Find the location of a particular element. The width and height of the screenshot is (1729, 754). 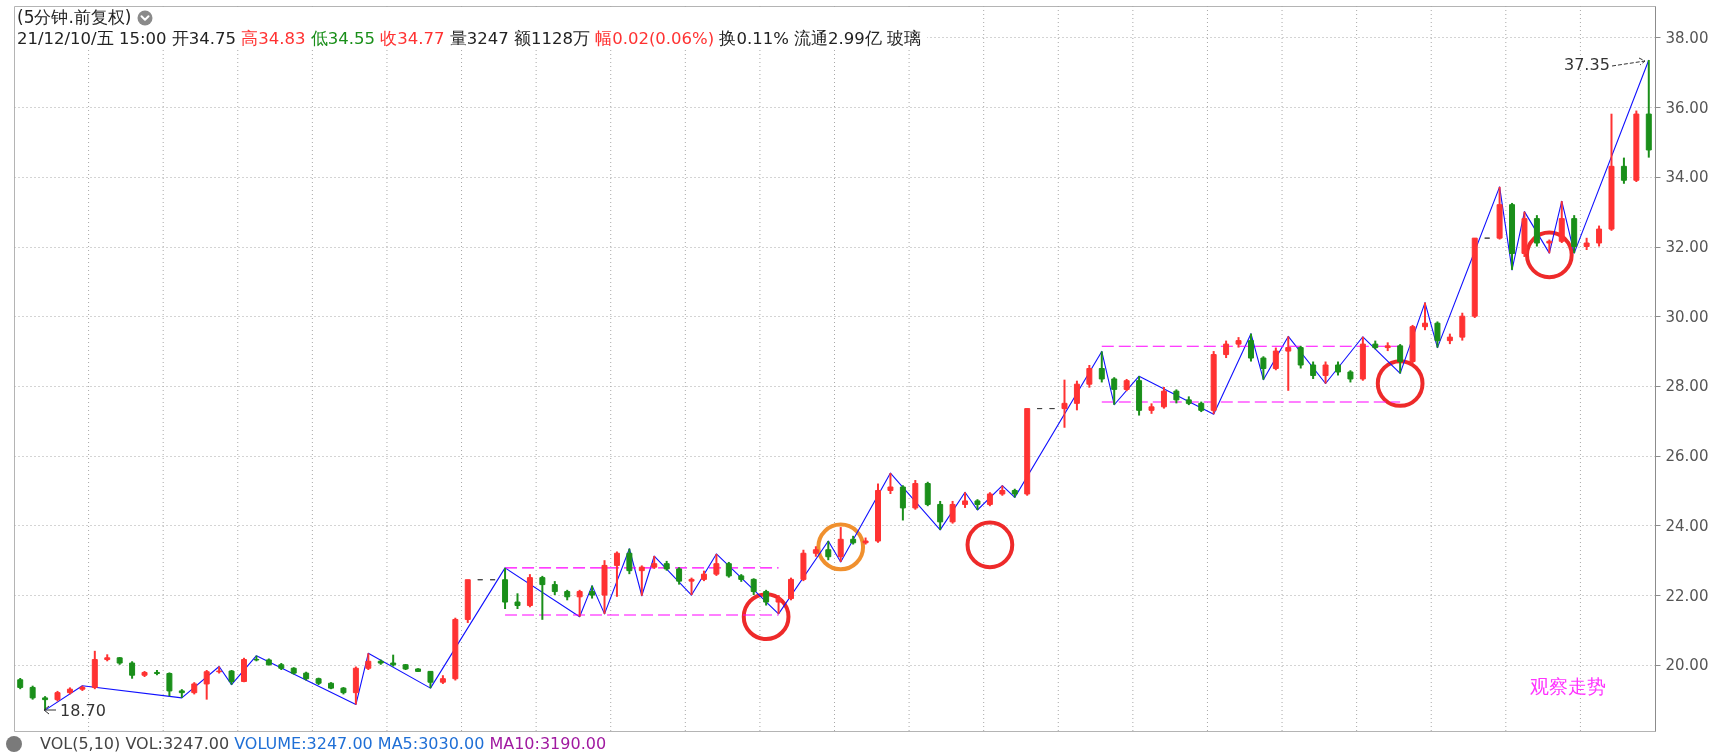

y-tick-label: 20.00 is located at coordinates (1687, 665).